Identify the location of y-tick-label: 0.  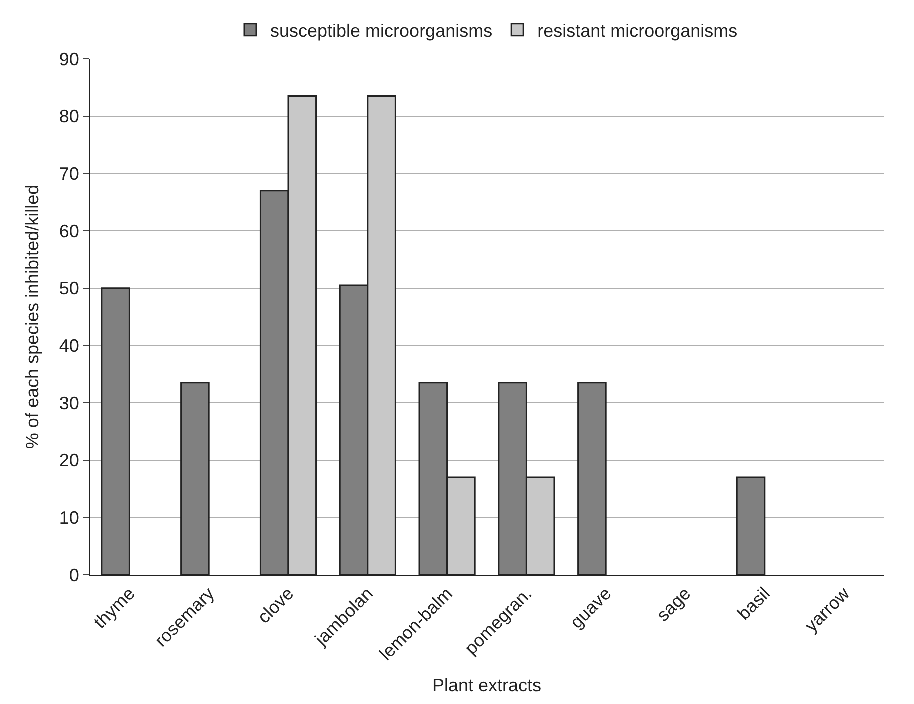
(74, 575).